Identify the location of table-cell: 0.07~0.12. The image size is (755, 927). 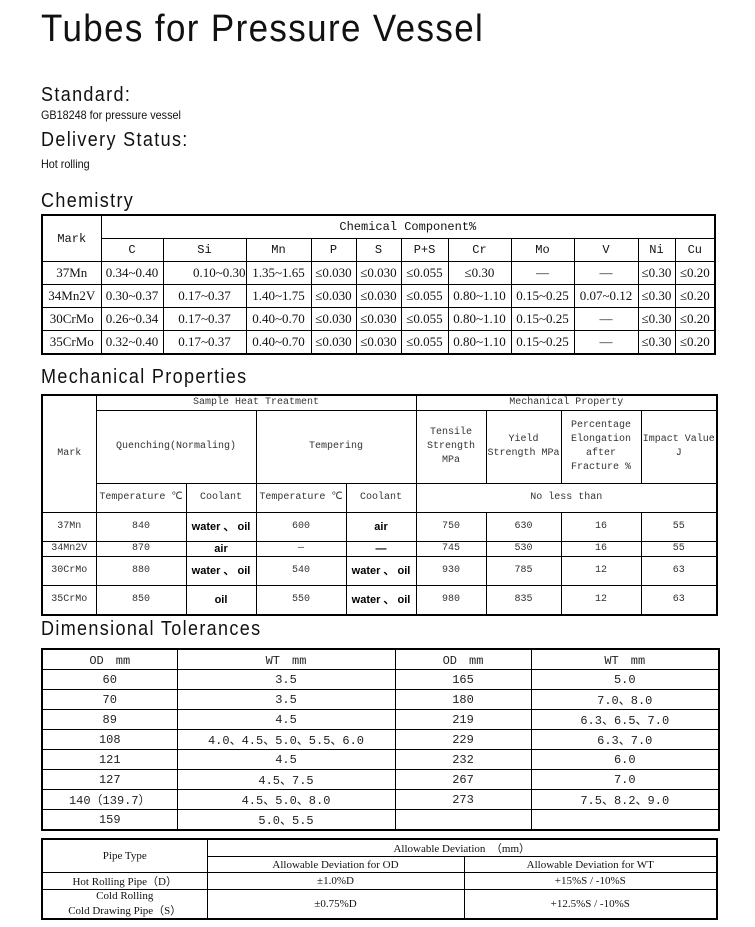
(606, 296).